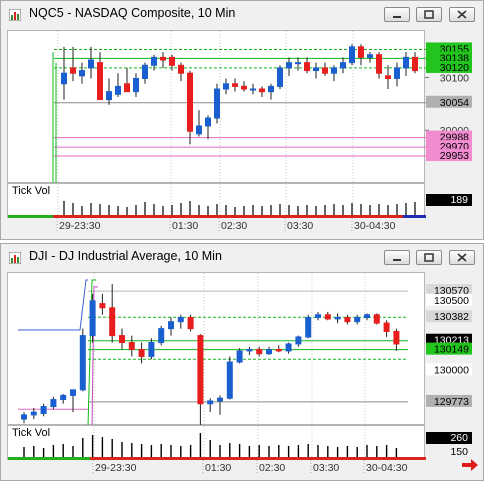  What do you see at coordinates (454, 58) in the screenshot?
I see `price-tag-label: 30138` at bounding box center [454, 58].